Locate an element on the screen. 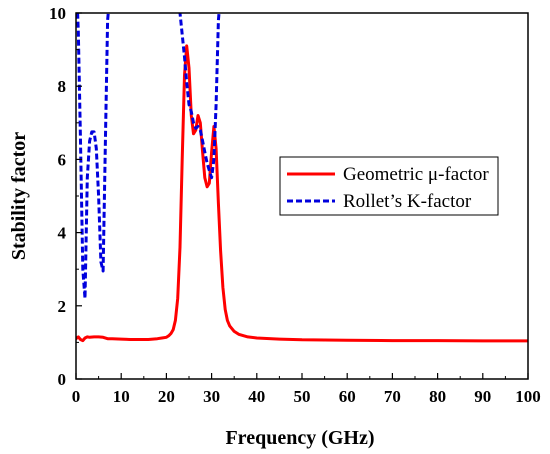 This screenshot has width=550, height=454. y-tick-label: 0 is located at coordinates (62, 379).